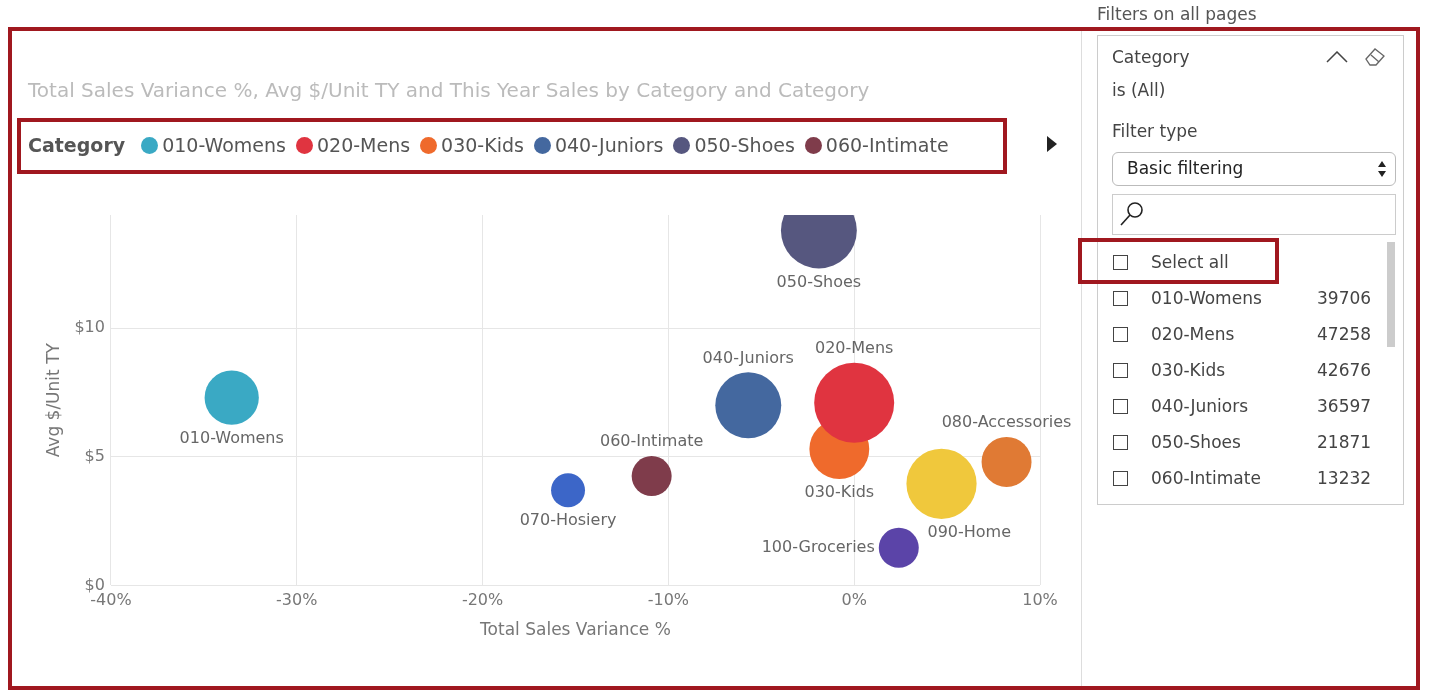  Describe the element at coordinates (668, 600) in the screenshot. I see `x-tick-label: -10%` at that location.